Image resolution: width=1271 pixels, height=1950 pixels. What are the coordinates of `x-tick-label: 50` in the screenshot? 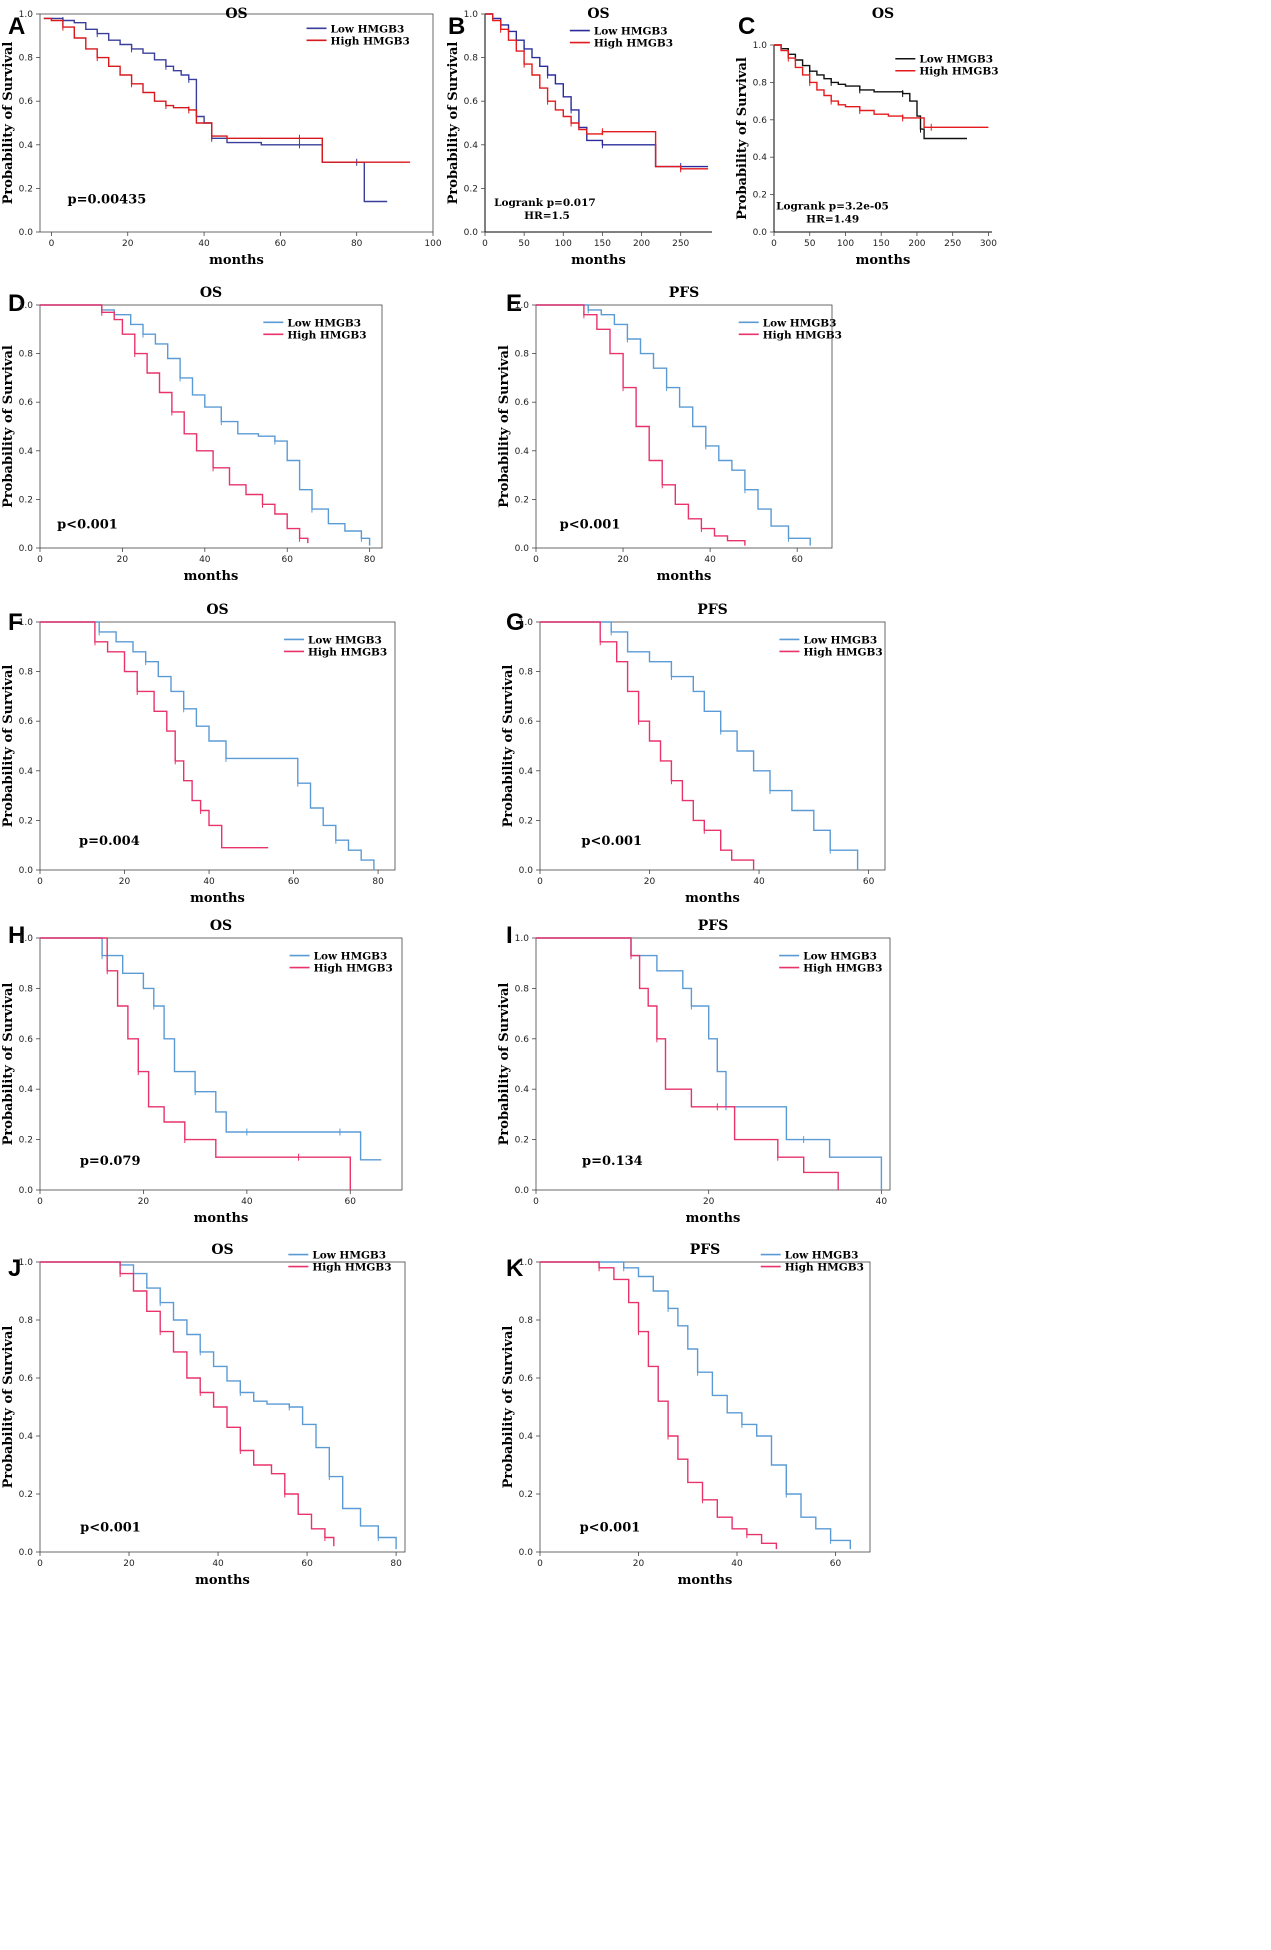 It's located at (810, 244).